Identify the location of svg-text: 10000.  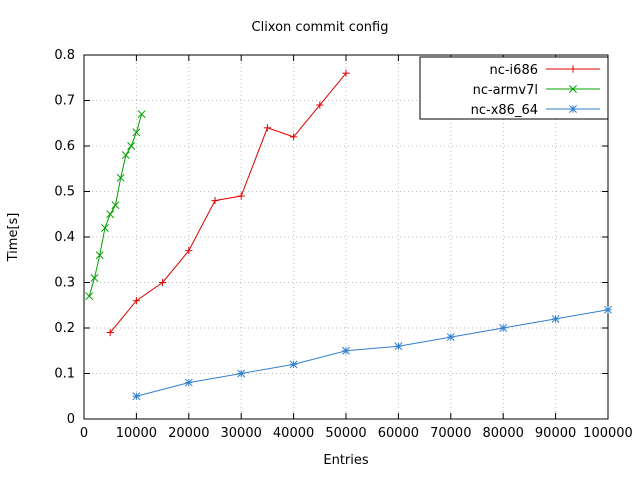
(136, 433).